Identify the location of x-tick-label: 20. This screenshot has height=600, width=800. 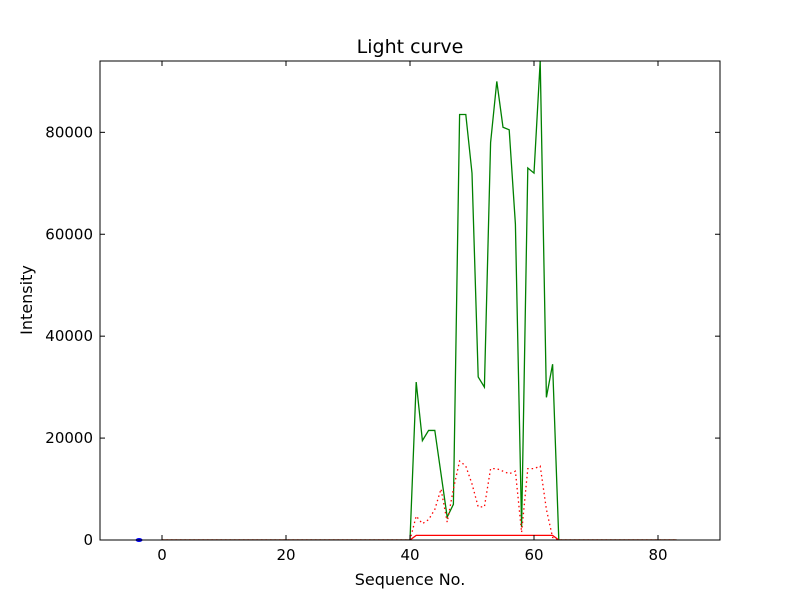
(285, 555).